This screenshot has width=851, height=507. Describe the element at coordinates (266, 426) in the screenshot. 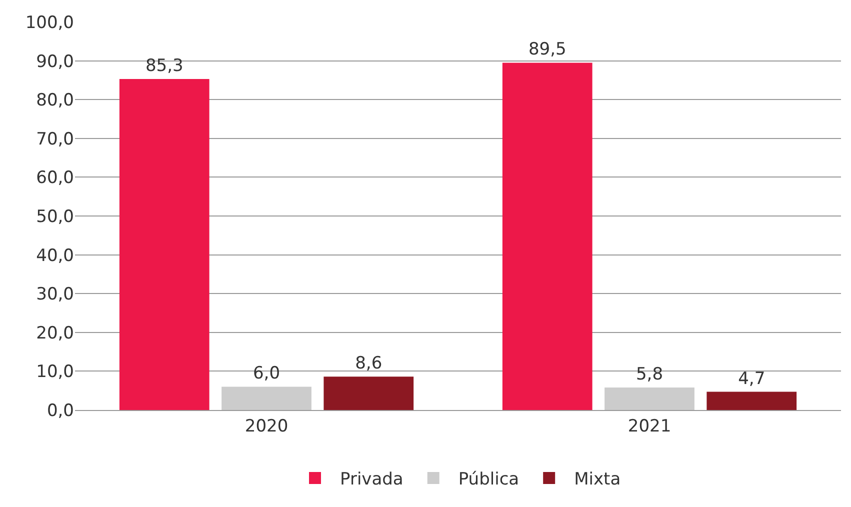

I see `x-tick-label: 2020` at that location.